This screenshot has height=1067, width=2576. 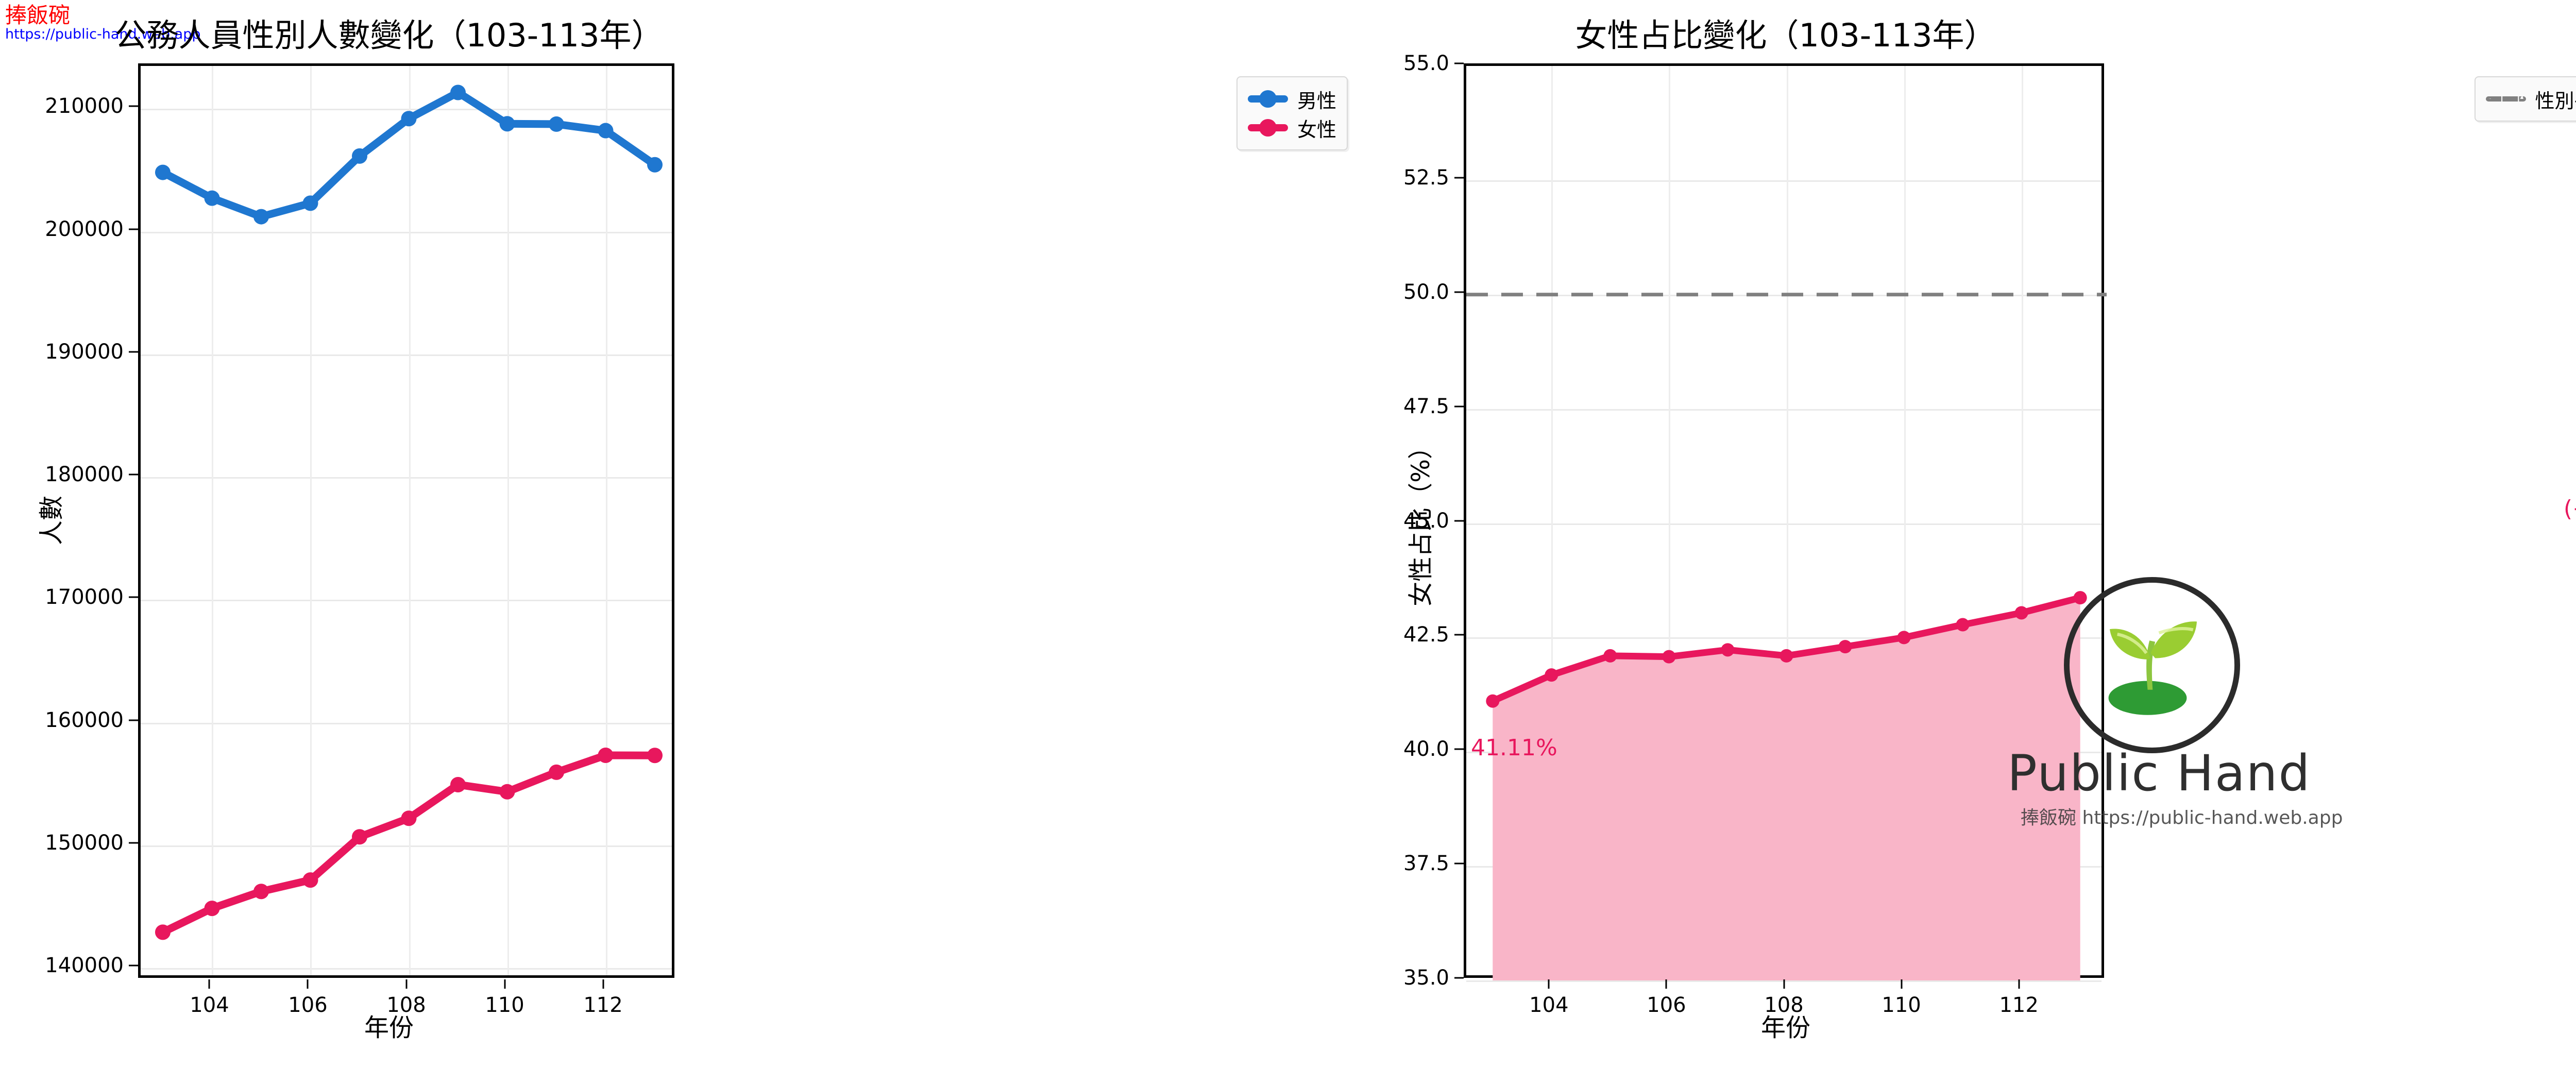 What do you see at coordinates (84, 352) in the screenshot?
I see `y-axis-tick-label: 190000` at bounding box center [84, 352].